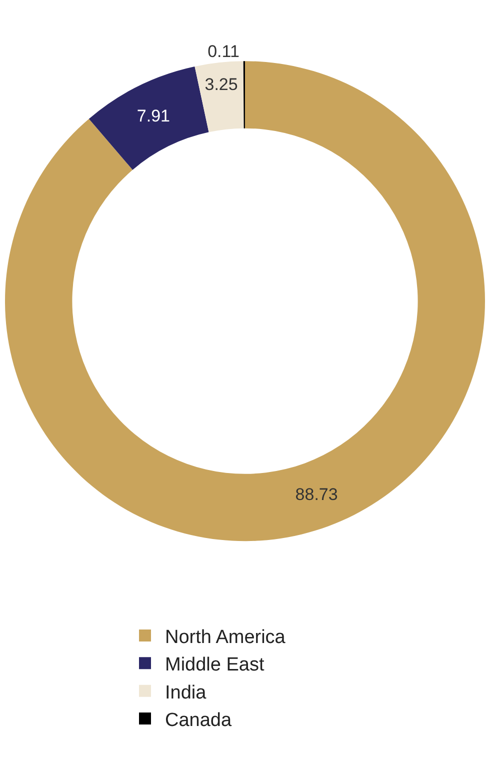 The image size is (490, 765). Describe the element at coordinates (224, 52) in the screenshot. I see `data-label: 0.11` at that location.